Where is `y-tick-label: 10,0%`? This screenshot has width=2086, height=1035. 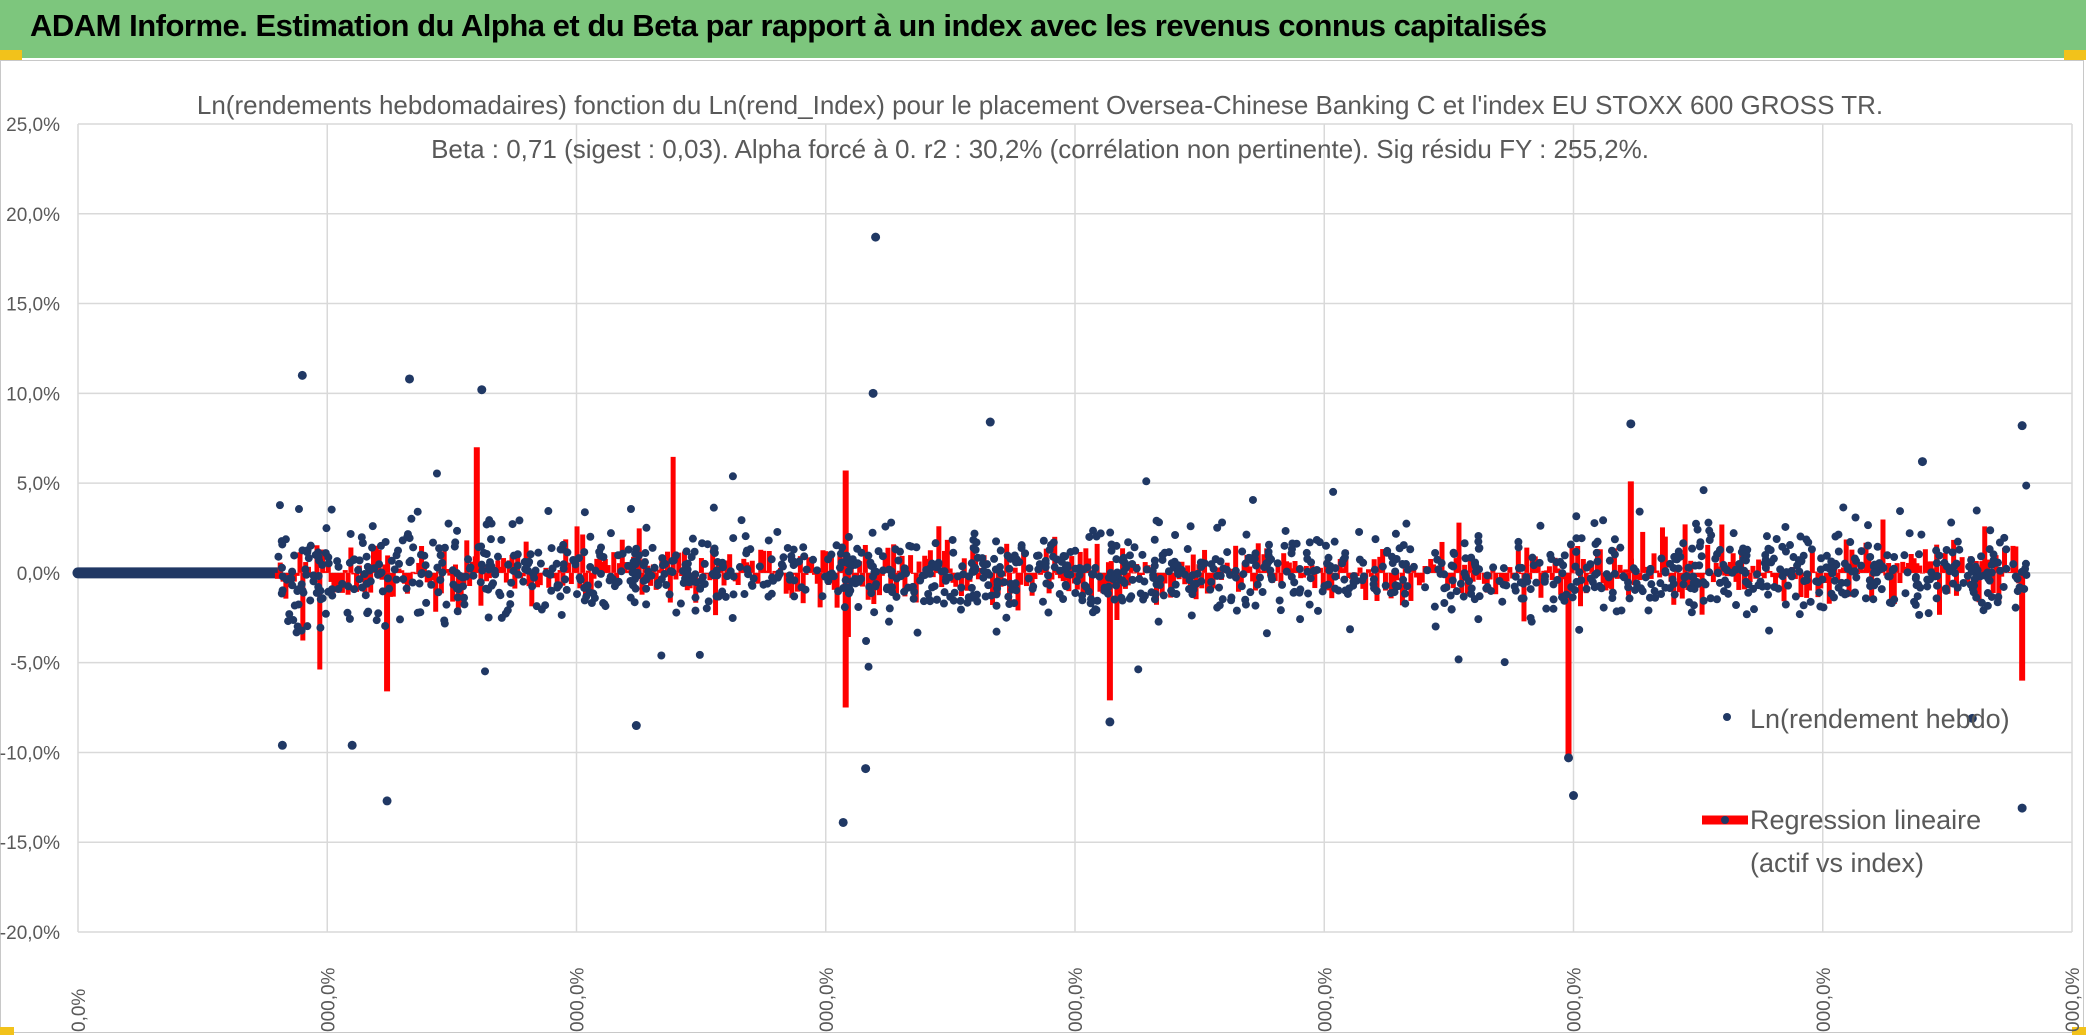
y-tick-label: 10,0% is located at coordinates (33, 394).